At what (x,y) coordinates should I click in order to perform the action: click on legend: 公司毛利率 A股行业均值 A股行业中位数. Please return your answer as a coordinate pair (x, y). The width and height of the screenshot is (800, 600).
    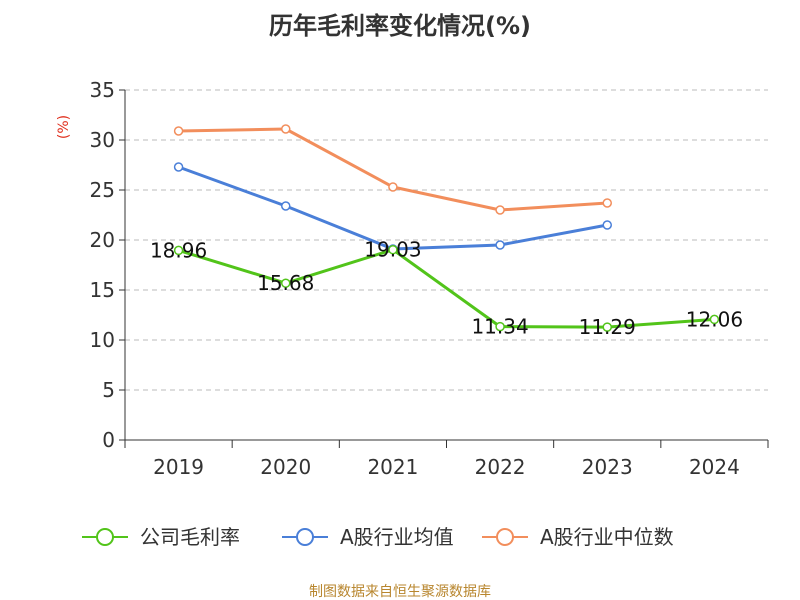
    Looking at the image, I should click on (378, 537).